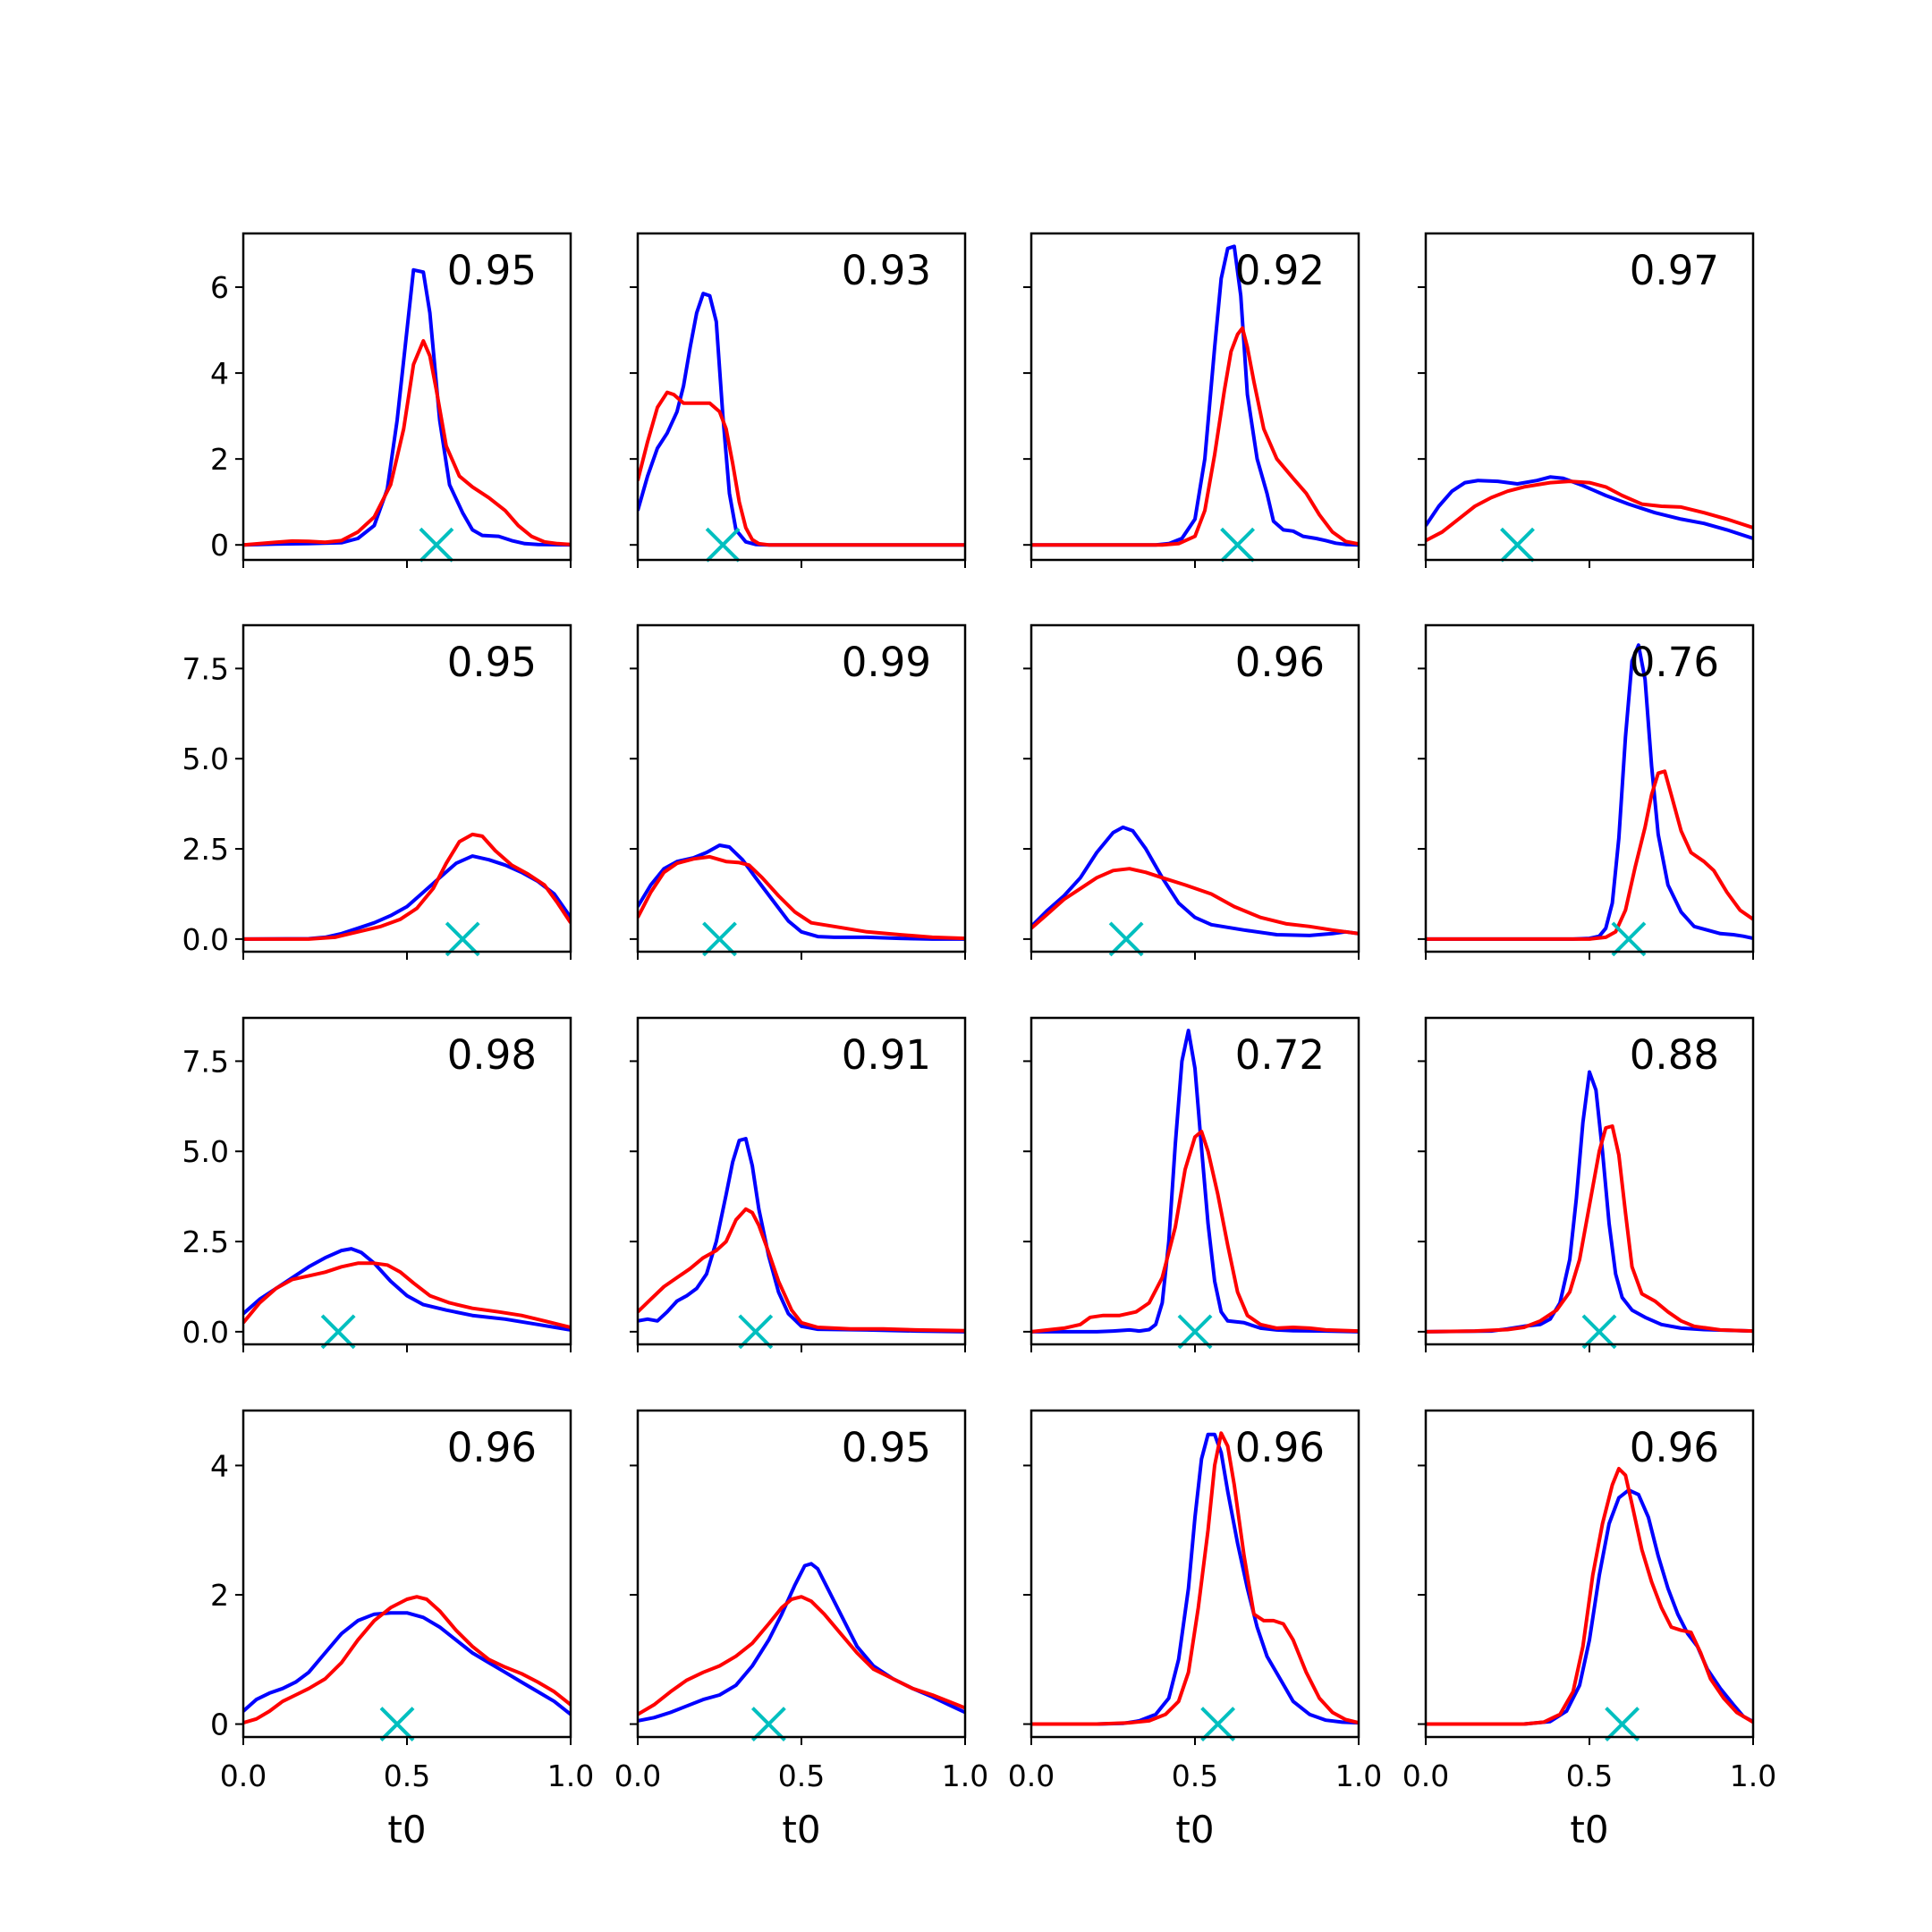 This screenshot has width=1932, height=1932. Describe the element at coordinates (406, 1830) in the screenshot. I see `x-axis-label: t0` at that location.